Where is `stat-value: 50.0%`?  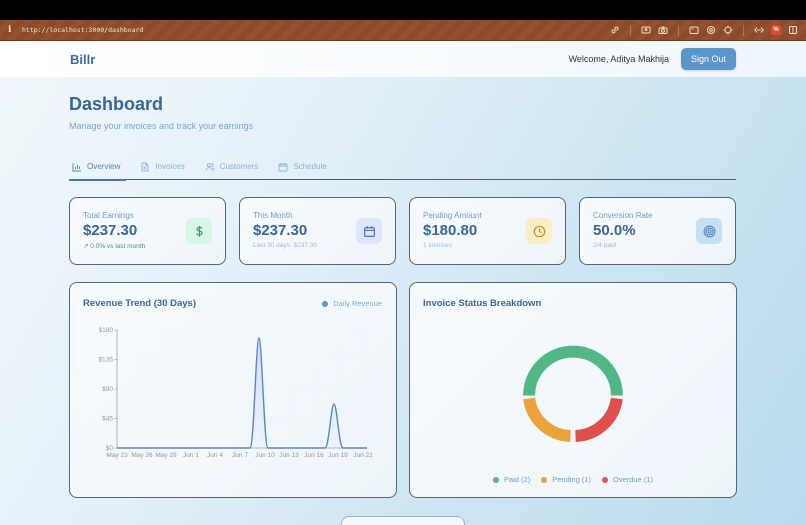 stat-value: 50.0% is located at coordinates (614, 230).